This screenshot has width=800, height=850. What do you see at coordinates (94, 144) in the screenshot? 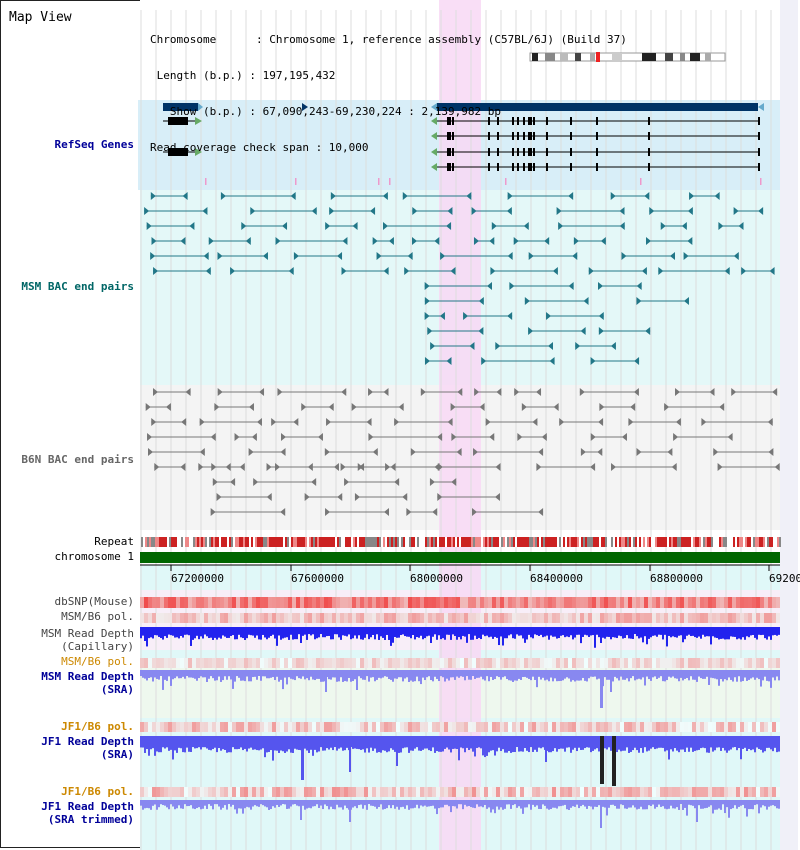
I see `track-label-refseq: RefSeq Genes` at bounding box center [94, 144].